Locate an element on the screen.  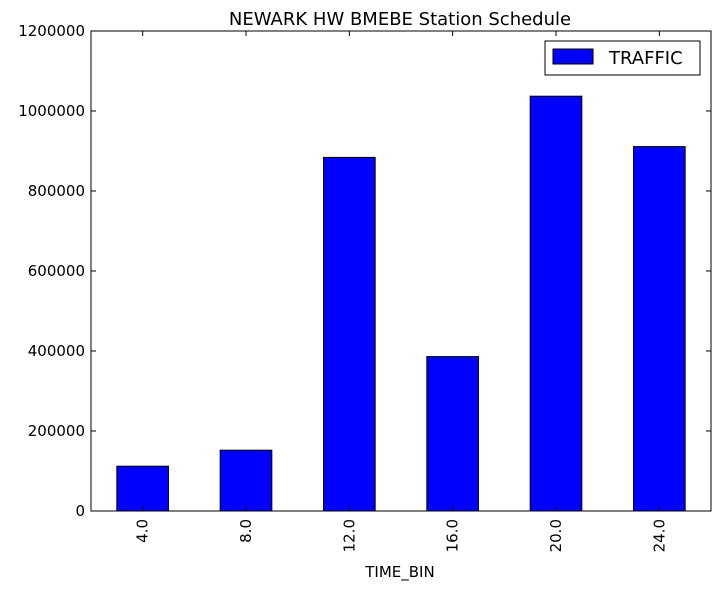
y-tick-label: 1200000 is located at coordinates (51, 31).